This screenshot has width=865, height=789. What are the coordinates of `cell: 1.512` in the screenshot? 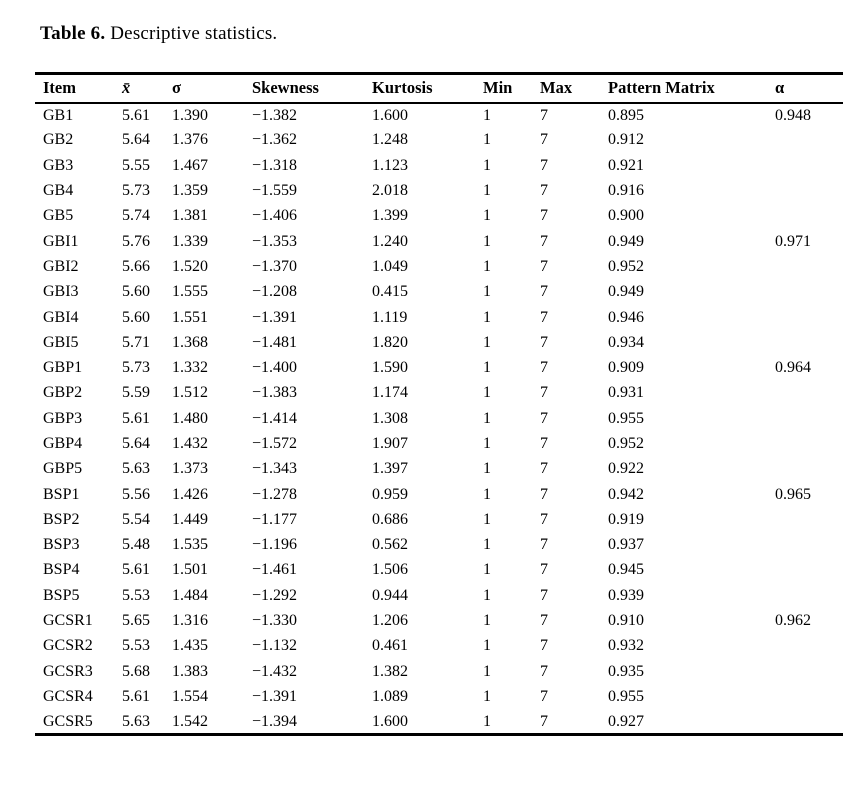 It's located at (190, 393).